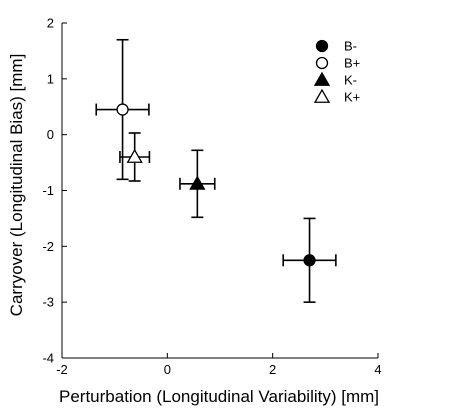  I want to click on y-tick-label: 0, so click(50, 134).